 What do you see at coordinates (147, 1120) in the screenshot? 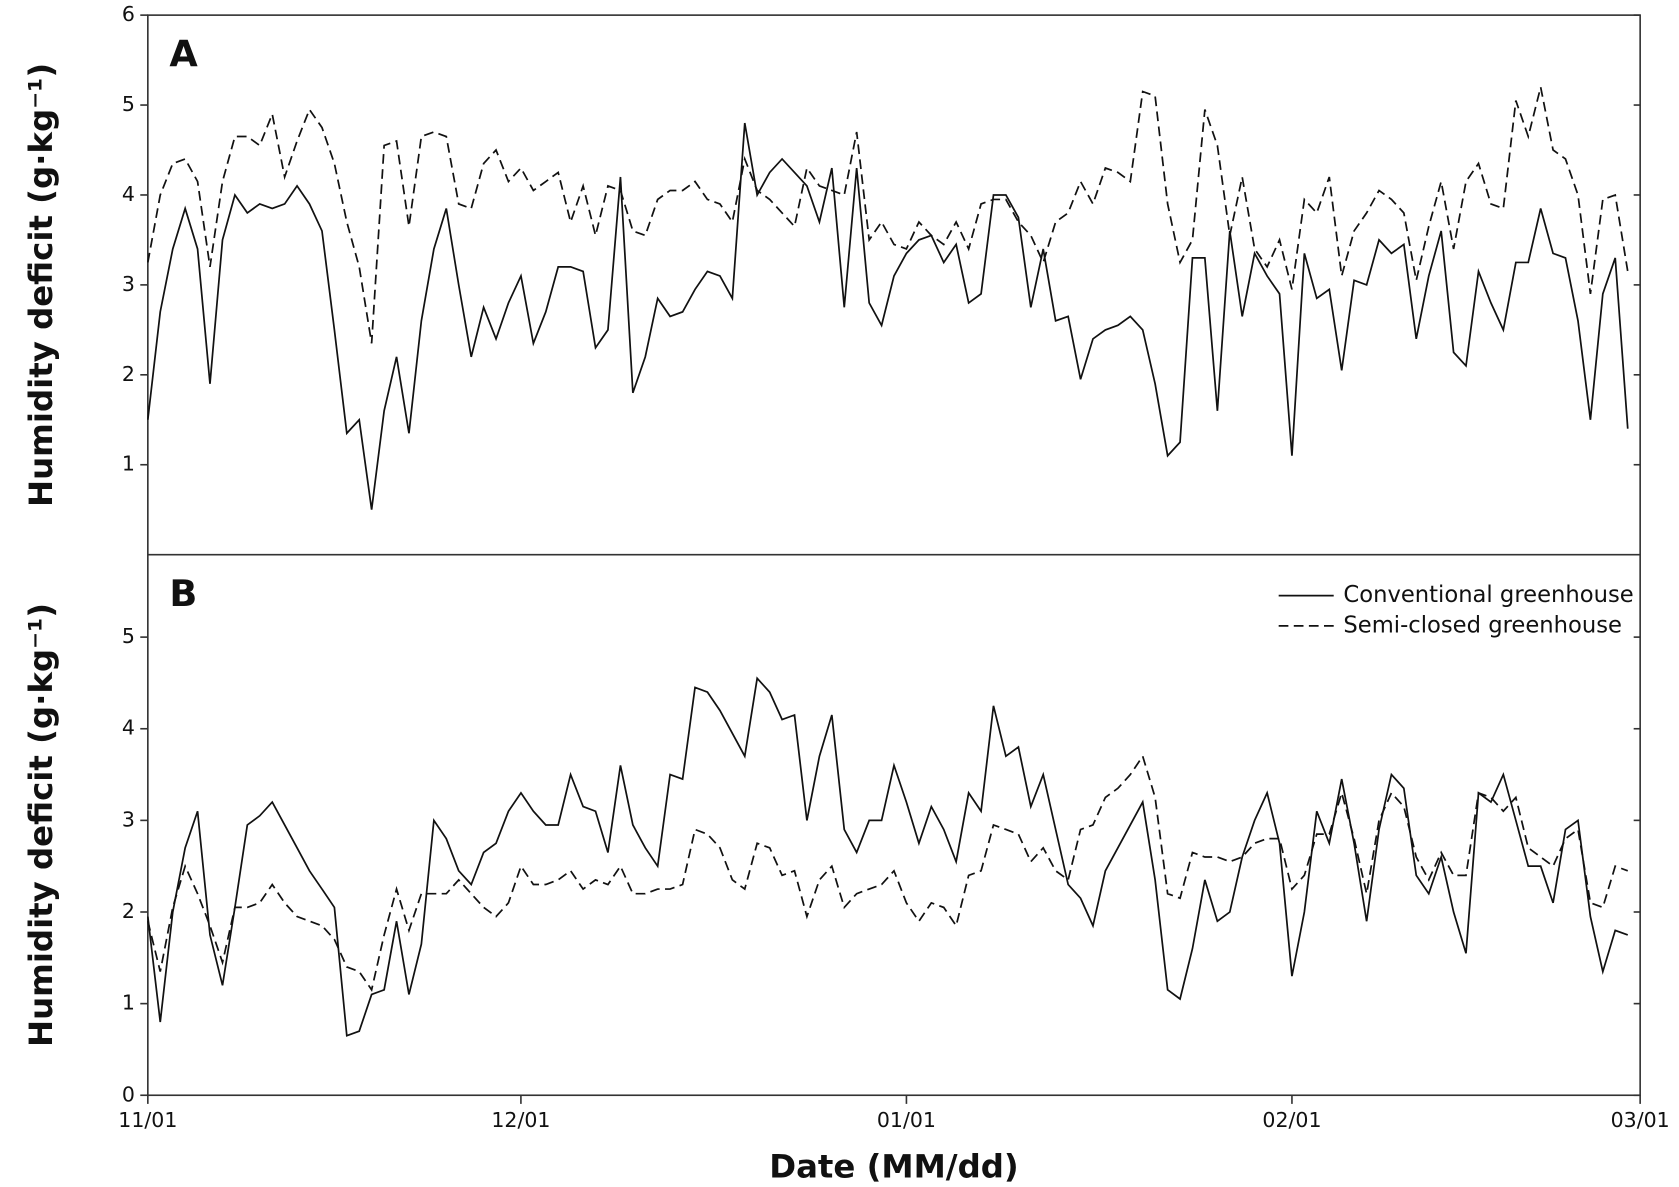
I see `x-tick-label: 11/01` at bounding box center [147, 1120].